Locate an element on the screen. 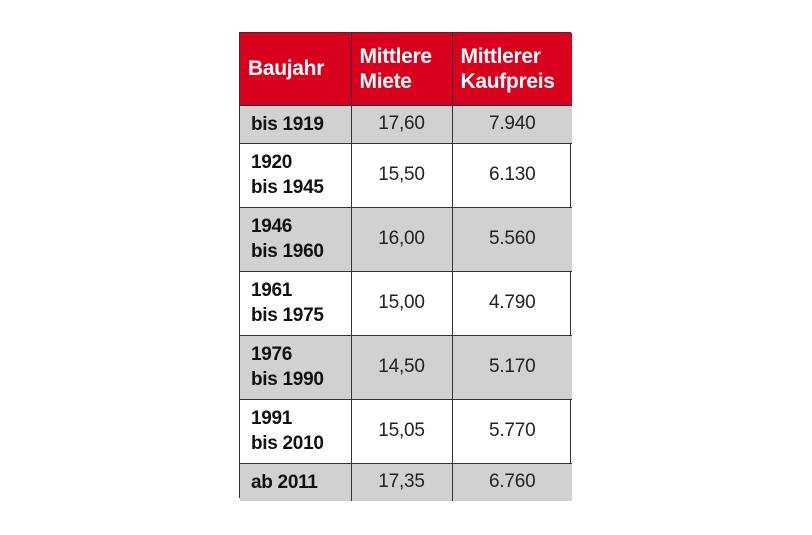  cell-baujahr: ab 2011 is located at coordinates (296, 481).